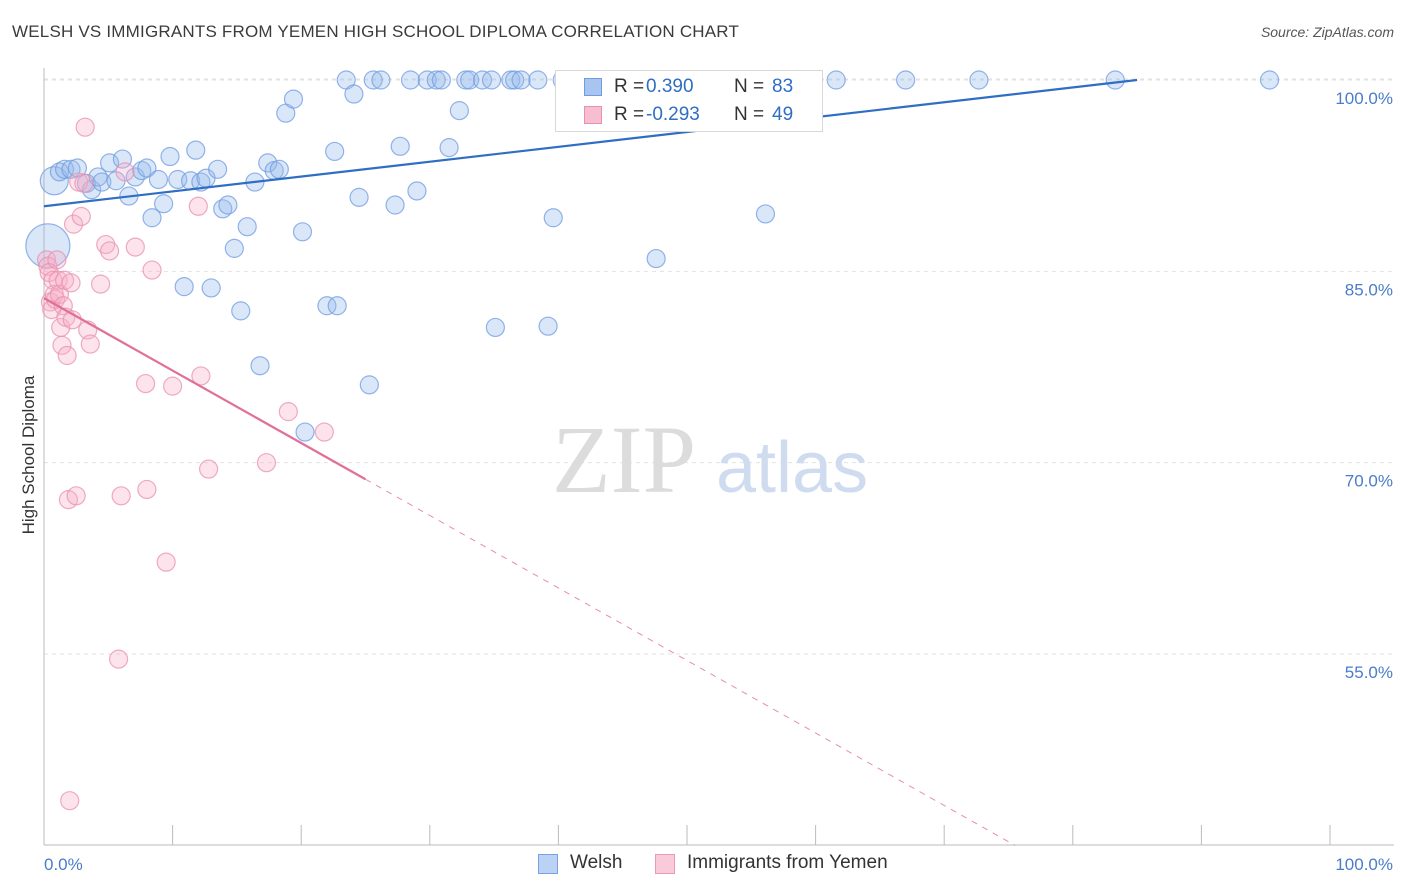 This screenshot has height=892, width=1406. Describe the element at coordinates (1364, 385) in the screenshot. I see `y-tick-labels: 55.0% 70.0% 85.0% 100.0%` at that location.